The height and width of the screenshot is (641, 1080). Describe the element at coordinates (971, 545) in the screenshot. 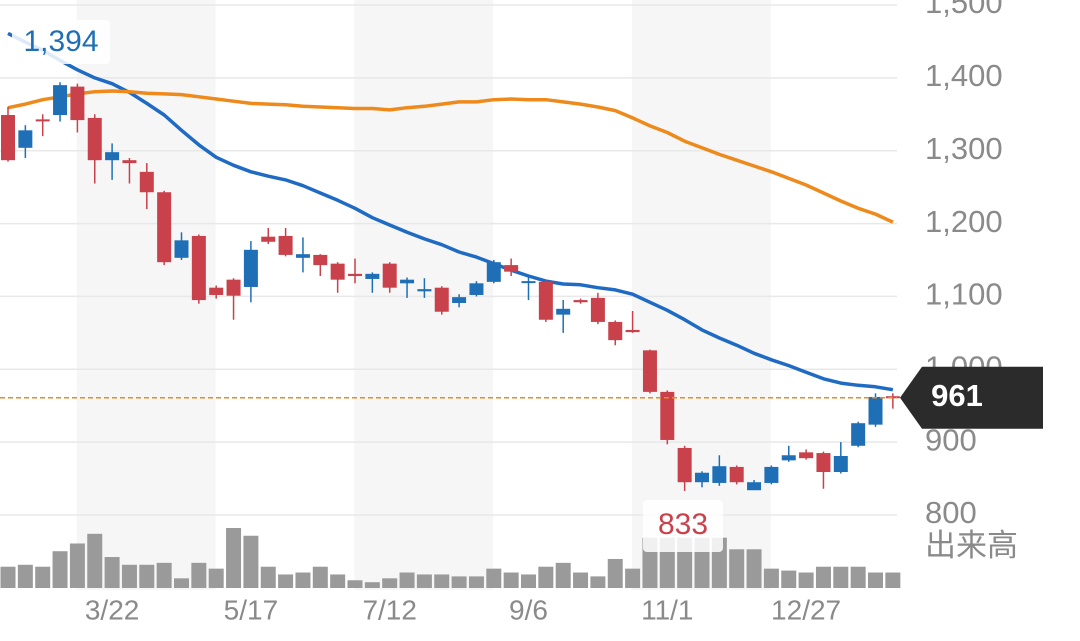

I see `volume-label: 出来高` at that location.